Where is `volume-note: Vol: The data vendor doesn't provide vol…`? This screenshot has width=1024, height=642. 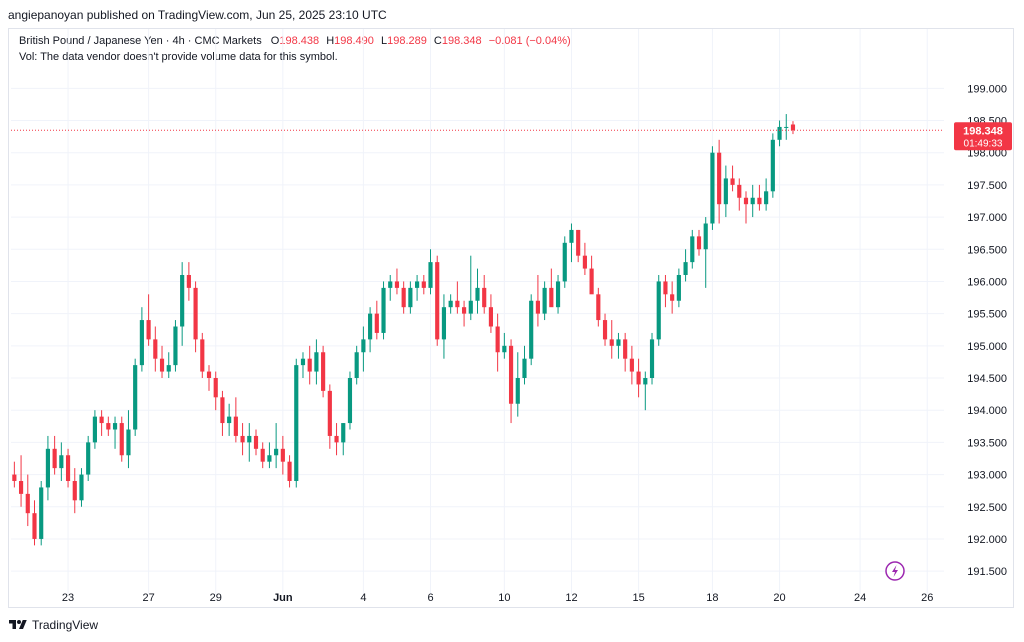
volume-note: Vol: The data vendor doesn't provide vol… is located at coordinates (178, 57).